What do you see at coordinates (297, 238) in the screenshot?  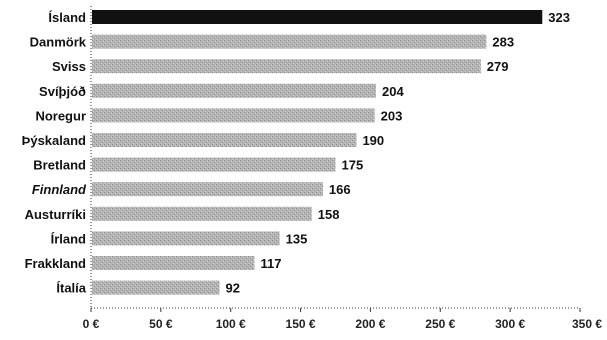 I see `value-label: 135` at bounding box center [297, 238].